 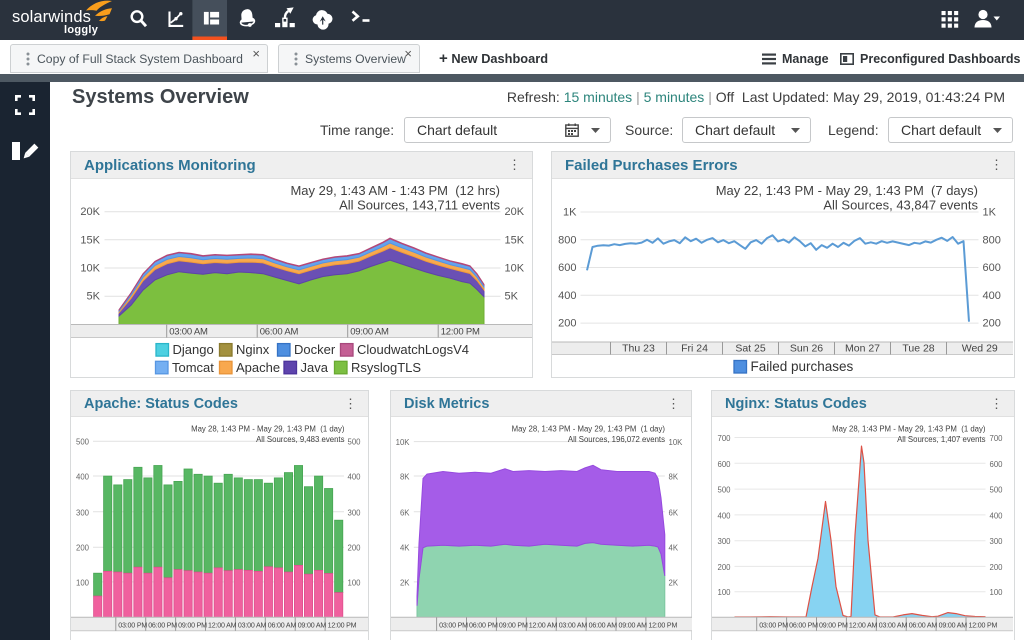 What do you see at coordinates (386, 367) in the screenshot?
I see `svg-text: RsyslogTLS` at bounding box center [386, 367].